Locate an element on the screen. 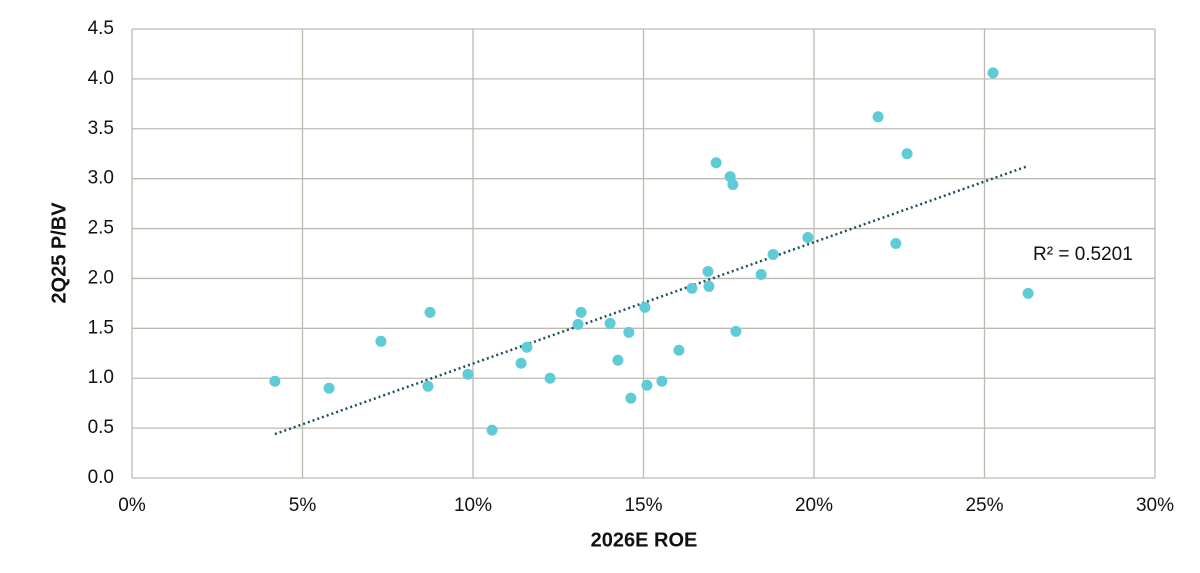 This screenshot has width=1200, height=573. y-tick-label: 1.5 is located at coordinates (101, 327).